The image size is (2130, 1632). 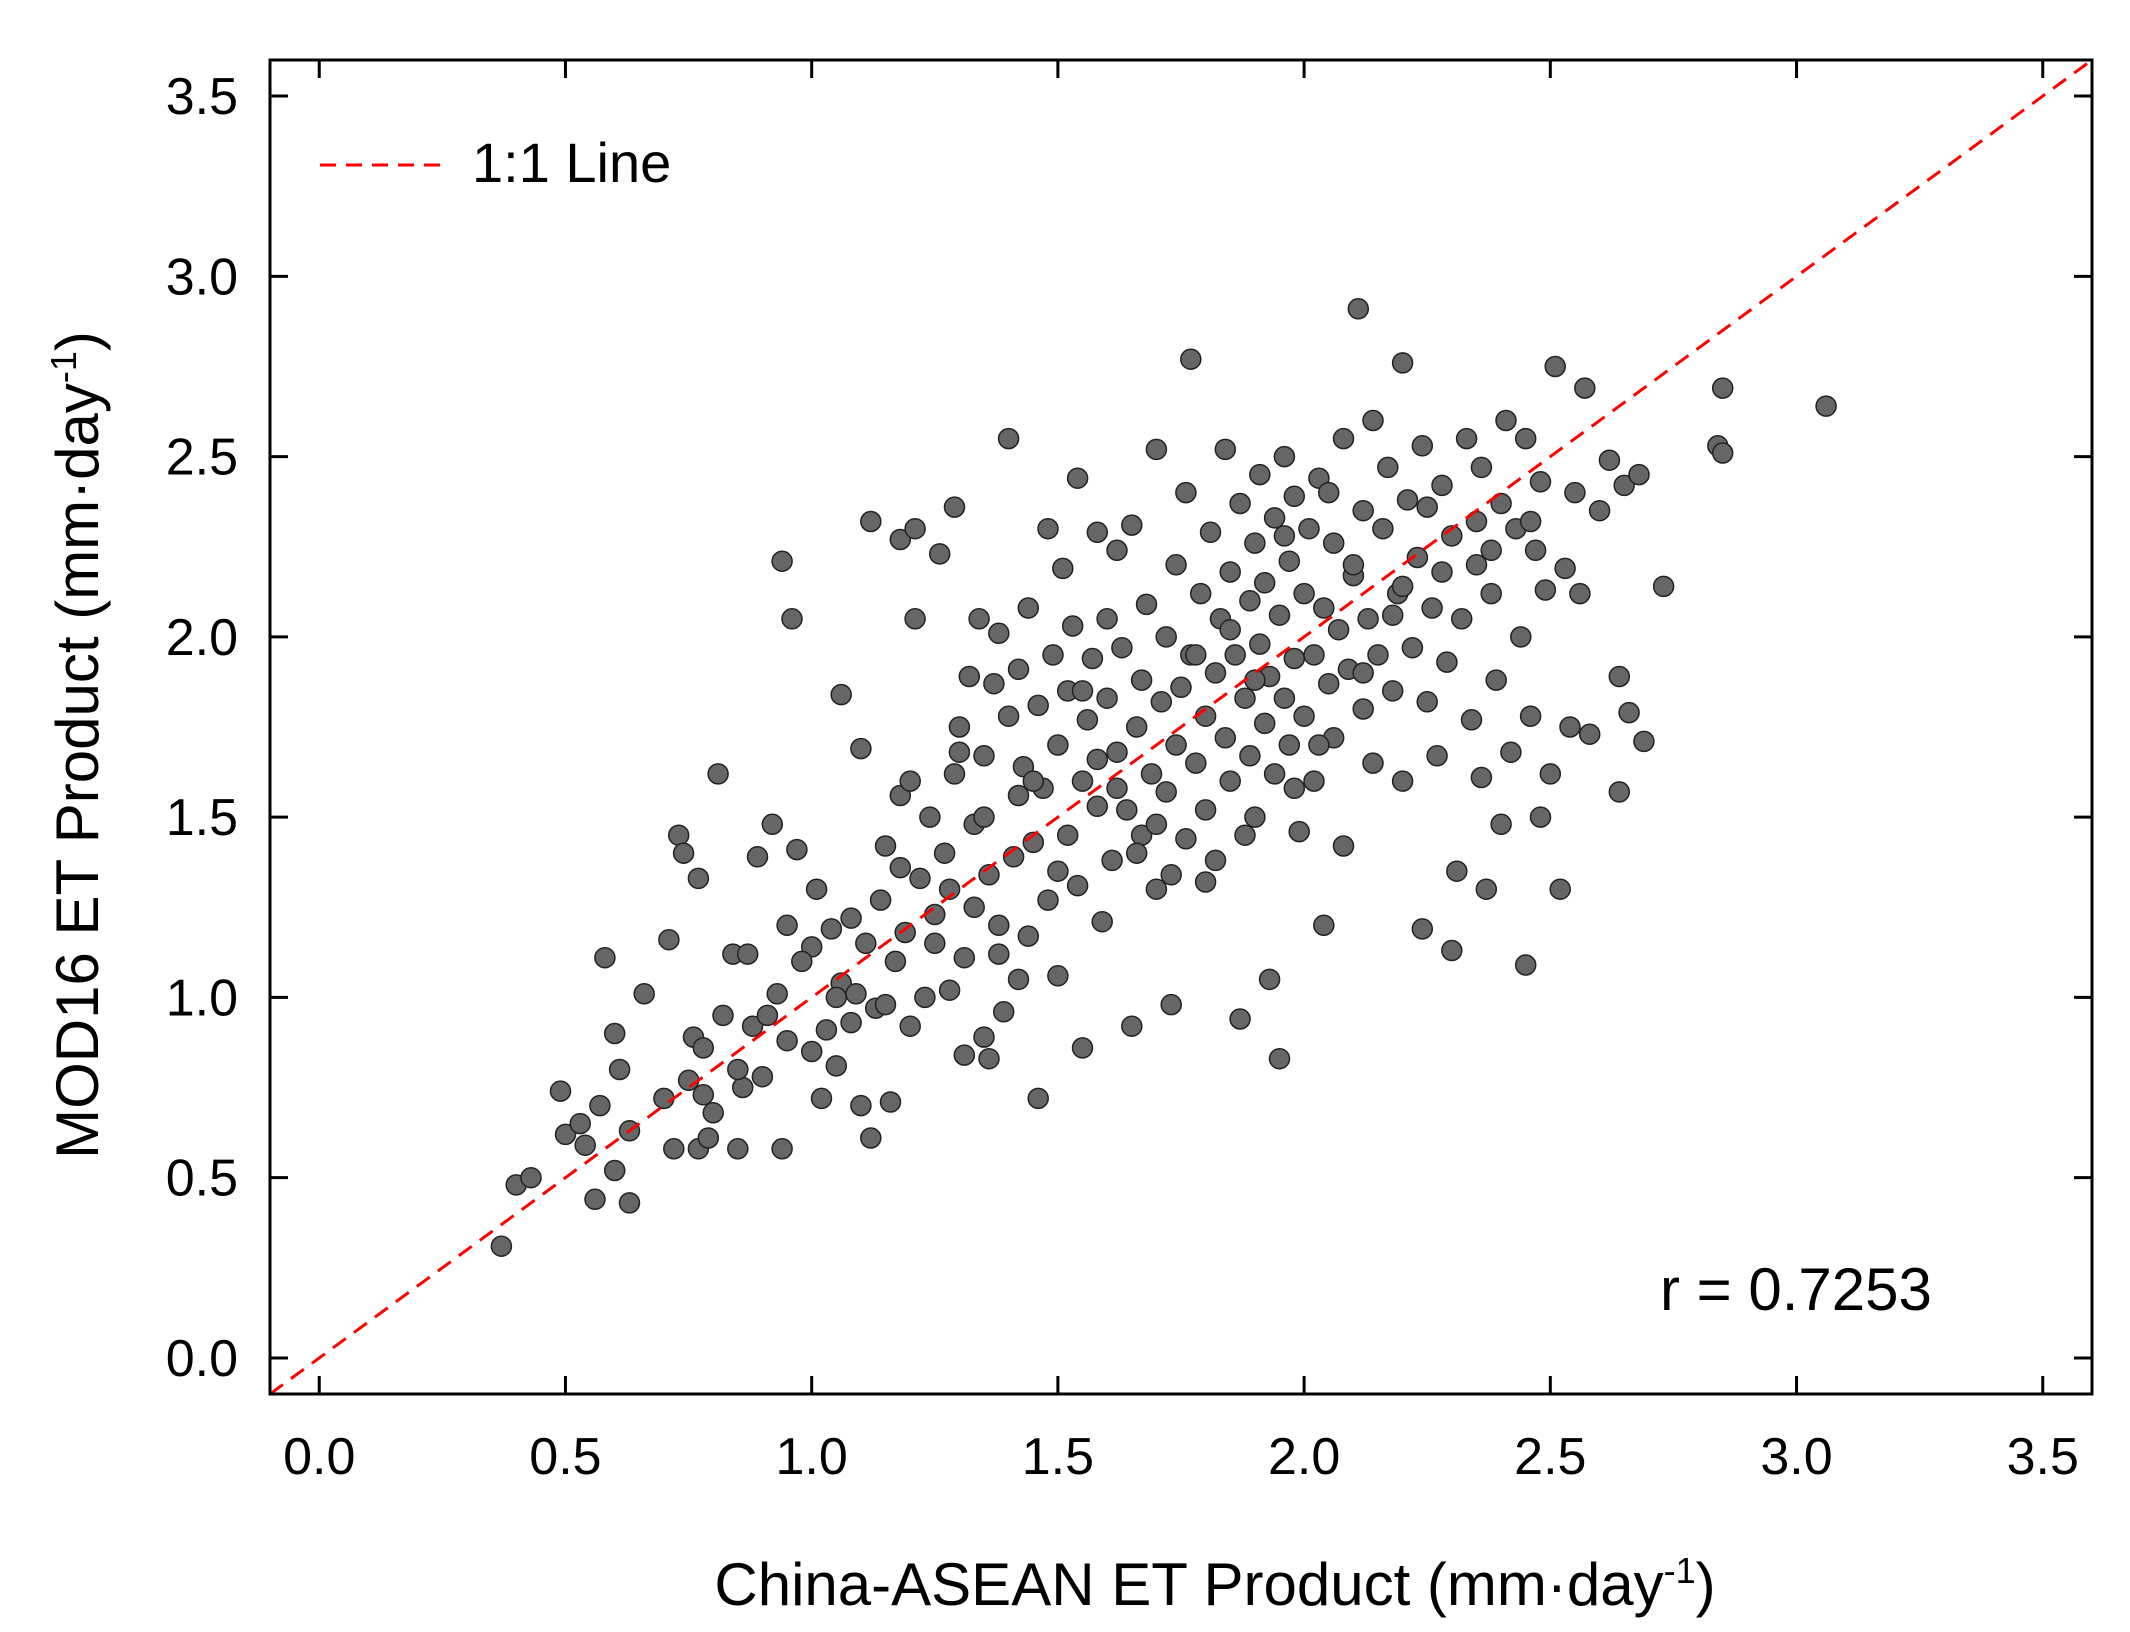 I want to click on y-tick-label: 0.5, so click(x=202, y=1179).